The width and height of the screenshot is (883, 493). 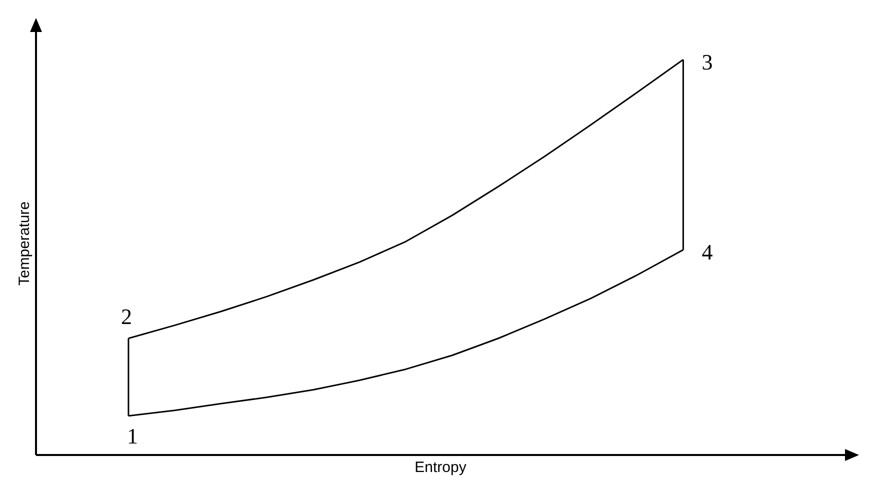 I want to click on annotation: 4, so click(x=707, y=252).